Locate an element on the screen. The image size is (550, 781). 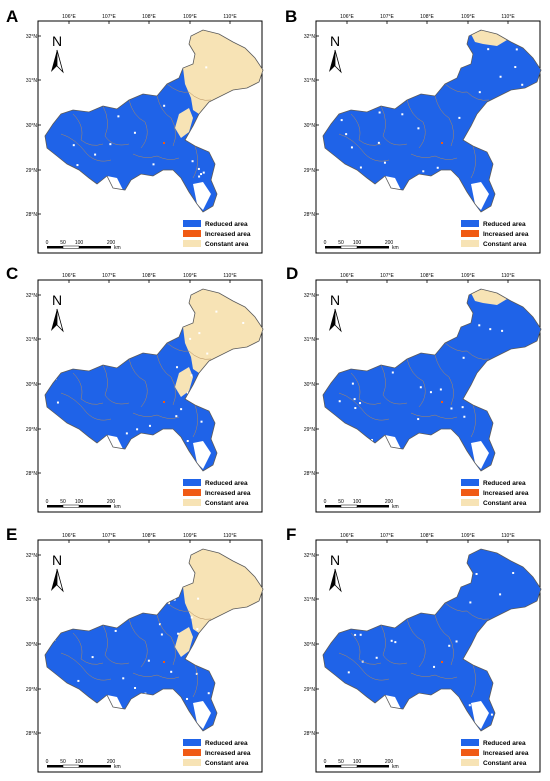
map-legend: Reduced area Increased area Constant area is located at coordinates (495, 493).